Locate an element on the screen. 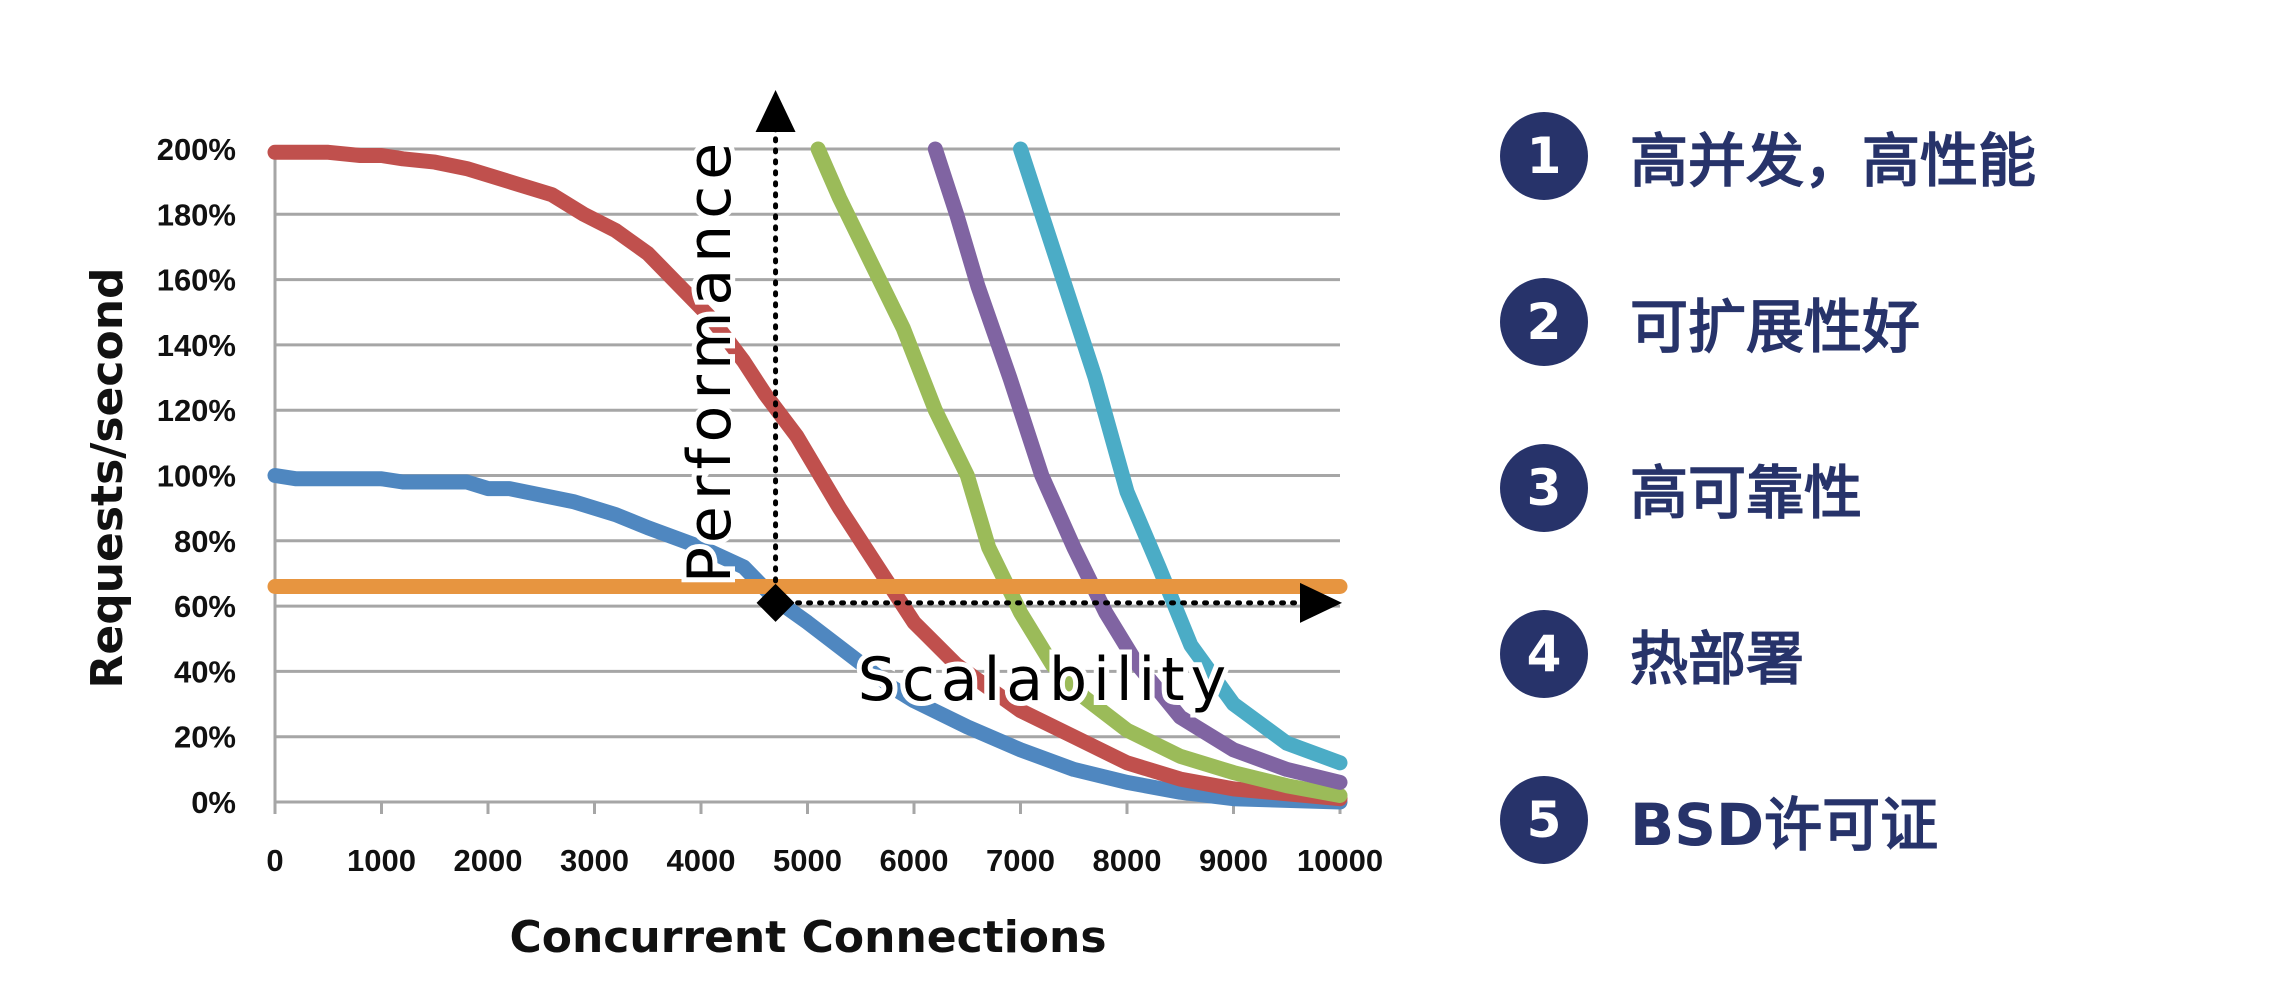 Image resolution: width=2280 pixels, height=1000 pixels. scalability-arrowhead is located at coordinates (1321, 602).